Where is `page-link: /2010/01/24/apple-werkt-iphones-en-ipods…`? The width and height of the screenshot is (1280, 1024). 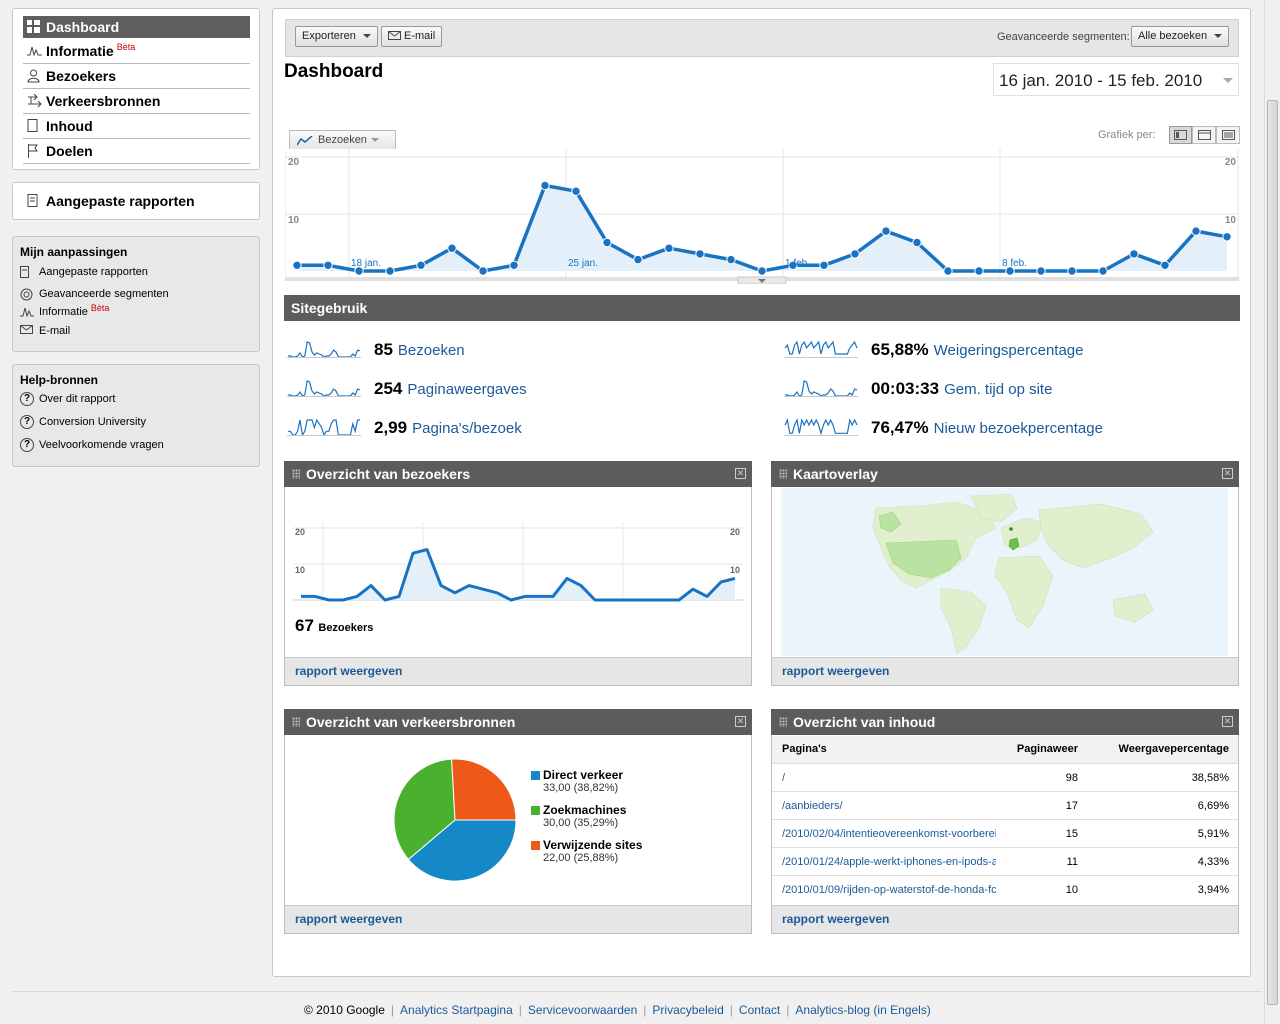
page-link: /2010/01/24/apple-werkt-iphones-en-ipods… is located at coordinates (889, 862).